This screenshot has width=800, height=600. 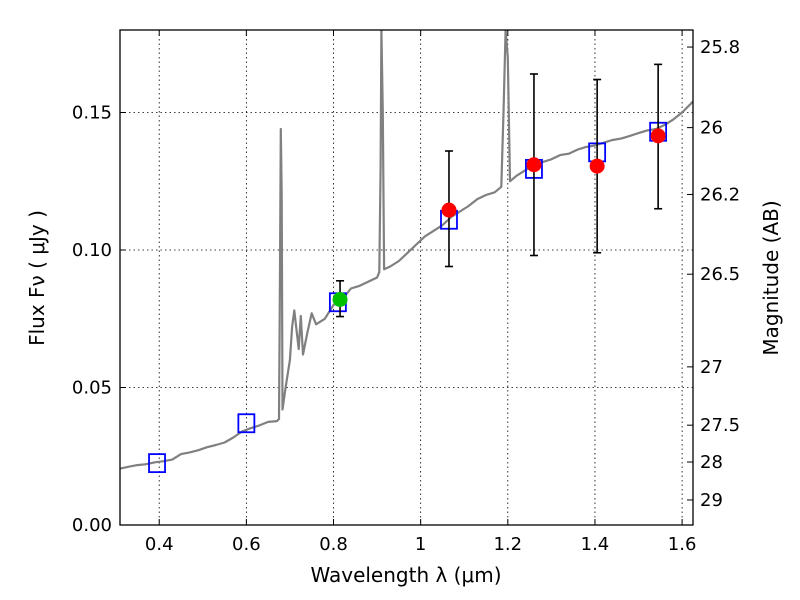 What do you see at coordinates (720, 425) in the screenshot?
I see `mag-tick-label: 27.5` at bounding box center [720, 425].